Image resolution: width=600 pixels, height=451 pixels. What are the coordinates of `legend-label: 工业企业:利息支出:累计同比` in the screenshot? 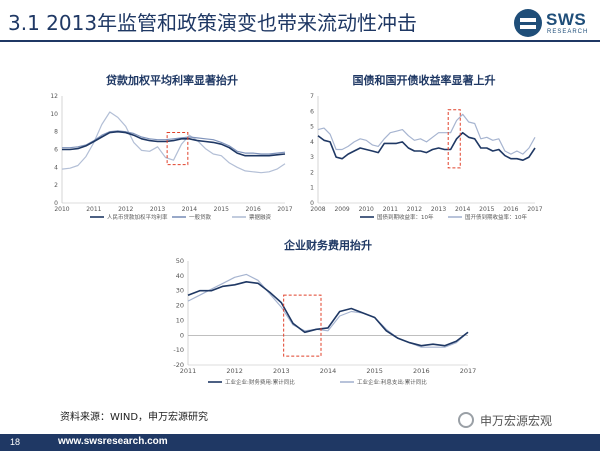 It's located at (392, 382).